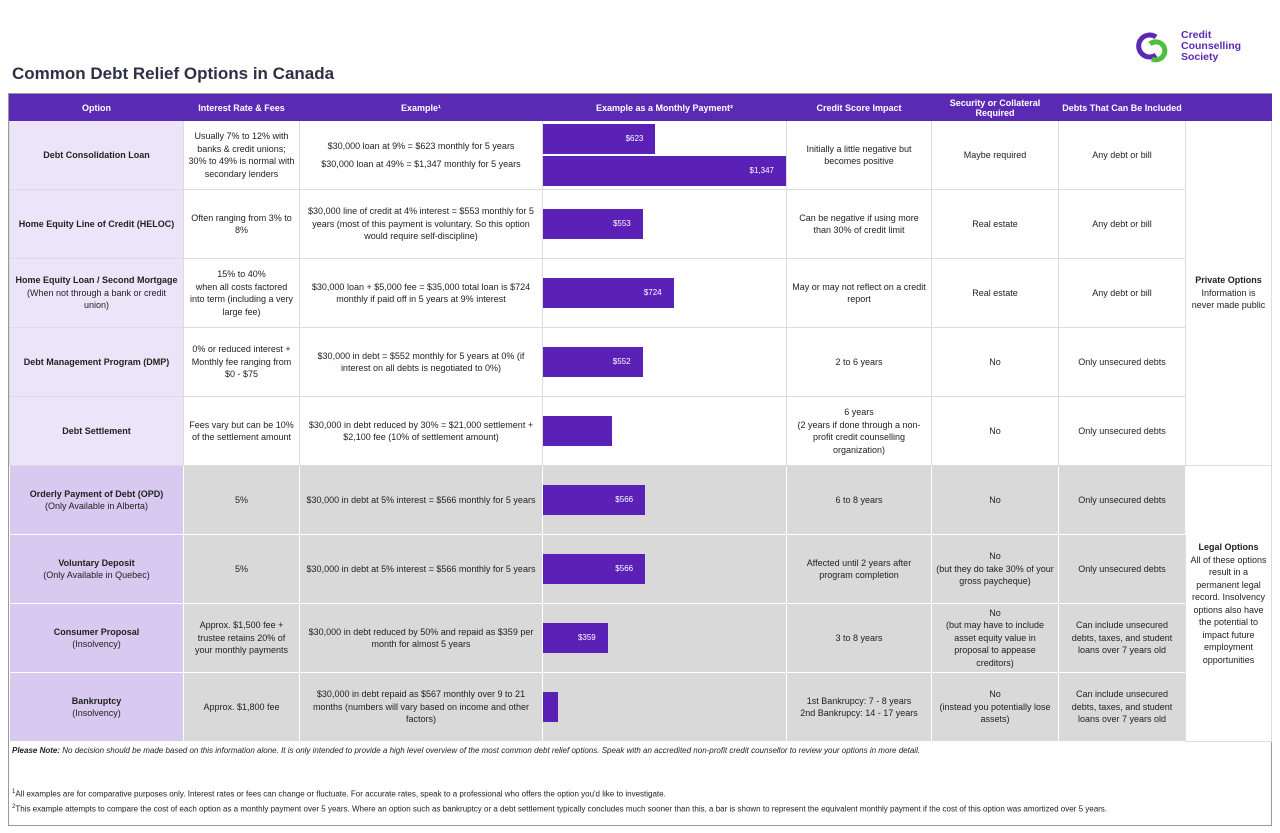 The width and height of the screenshot is (1280, 833). Describe the element at coordinates (634, 138) in the screenshot. I see `bar-label: $623` at that location.